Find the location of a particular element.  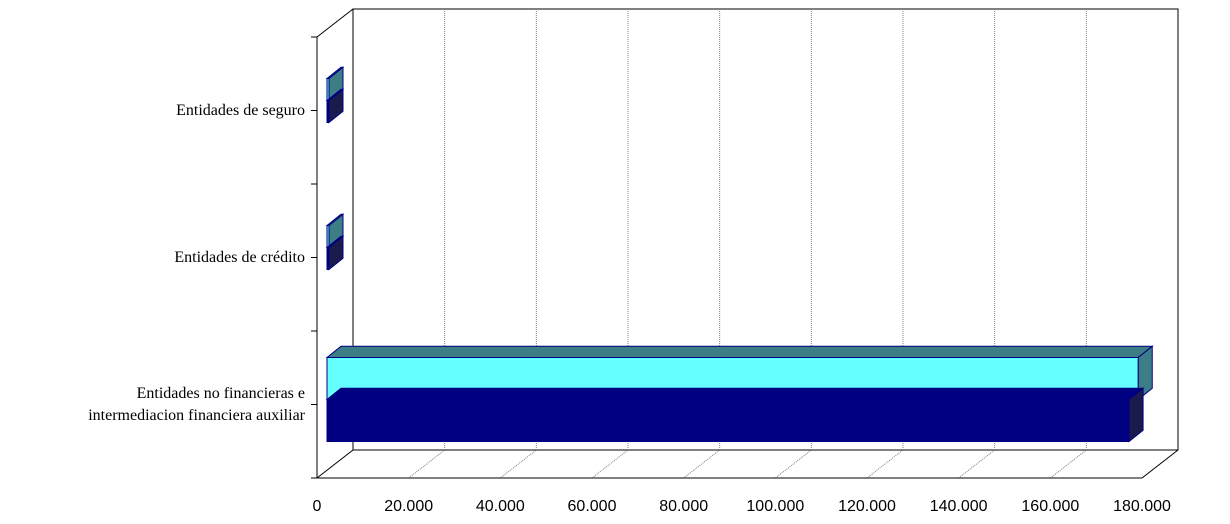

bar-s1-2-front is located at coordinates (728, 420).